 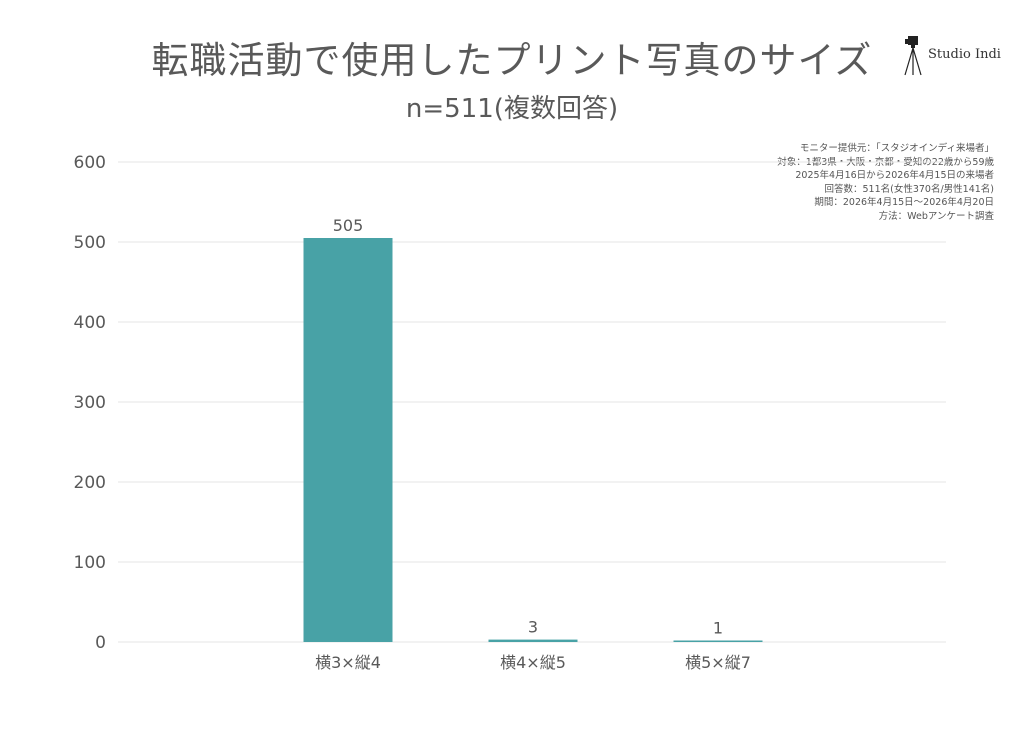 What do you see at coordinates (90, 243) in the screenshot?
I see `y-tick-label: 500` at bounding box center [90, 243].